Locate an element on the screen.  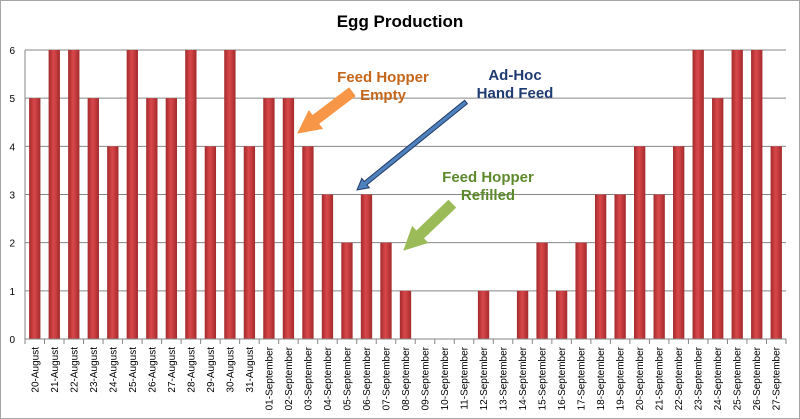
x-tick-label: 27-September is located at coordinates (777, 378).